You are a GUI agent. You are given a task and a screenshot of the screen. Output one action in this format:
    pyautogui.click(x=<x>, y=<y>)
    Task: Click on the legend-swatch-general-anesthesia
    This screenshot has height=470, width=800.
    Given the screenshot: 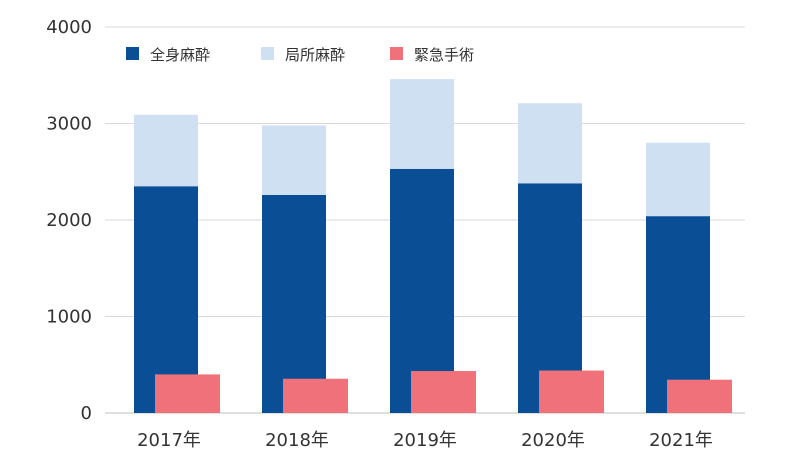 What is the action you would take?
    pyautogui.click(x=132, y=53)
    